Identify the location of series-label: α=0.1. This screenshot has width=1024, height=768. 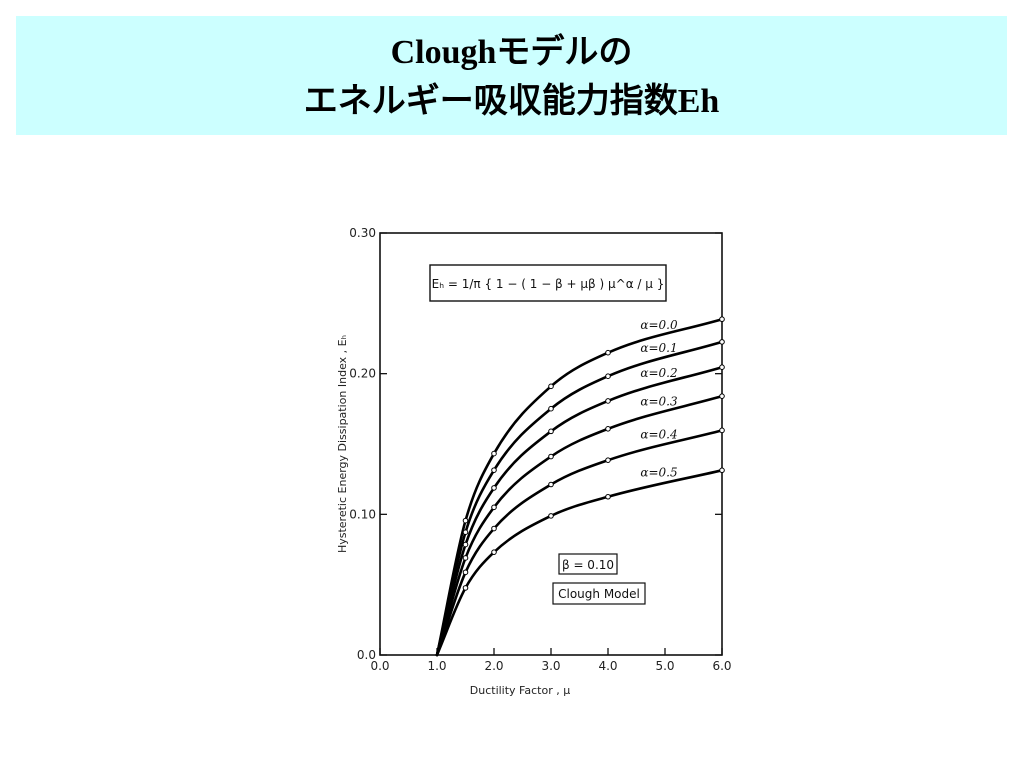
(658, 348).